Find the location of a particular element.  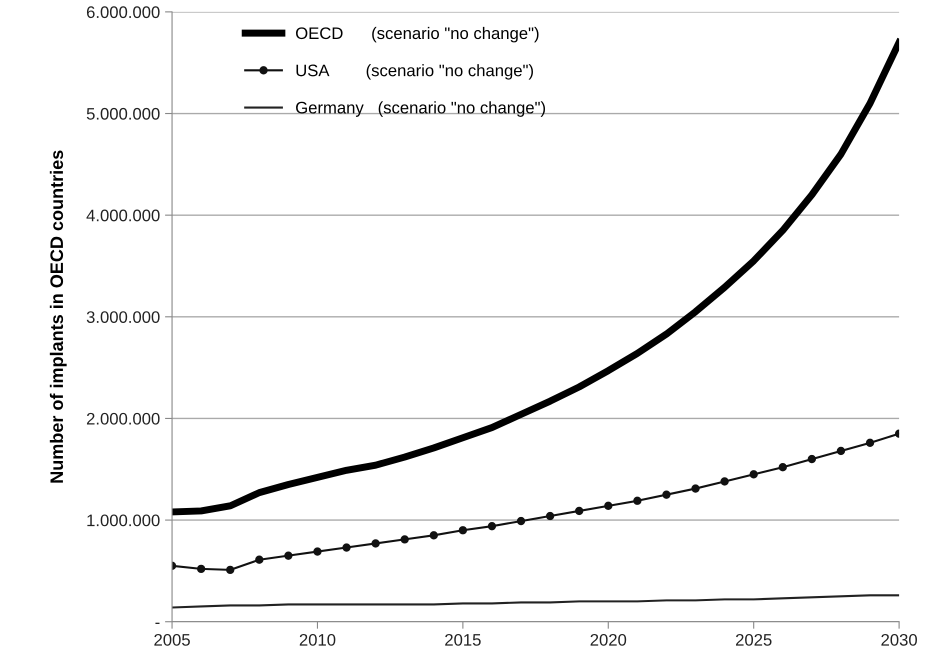

line-series is located at coordinates (536, 601).